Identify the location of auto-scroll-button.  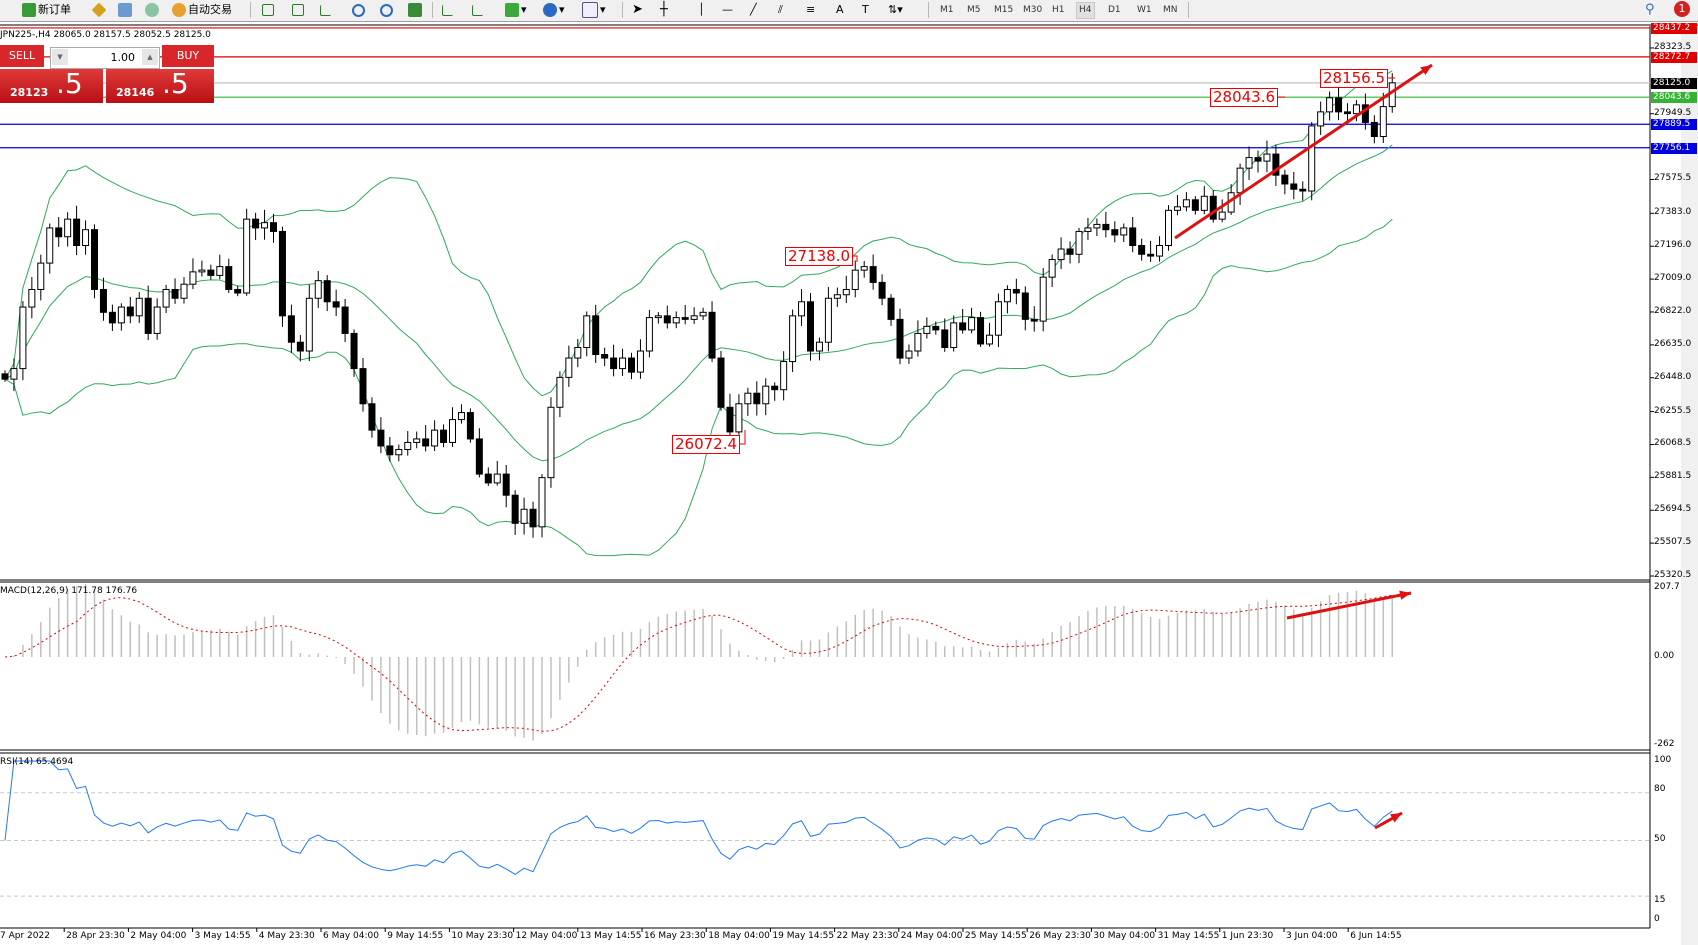
(448, 10).